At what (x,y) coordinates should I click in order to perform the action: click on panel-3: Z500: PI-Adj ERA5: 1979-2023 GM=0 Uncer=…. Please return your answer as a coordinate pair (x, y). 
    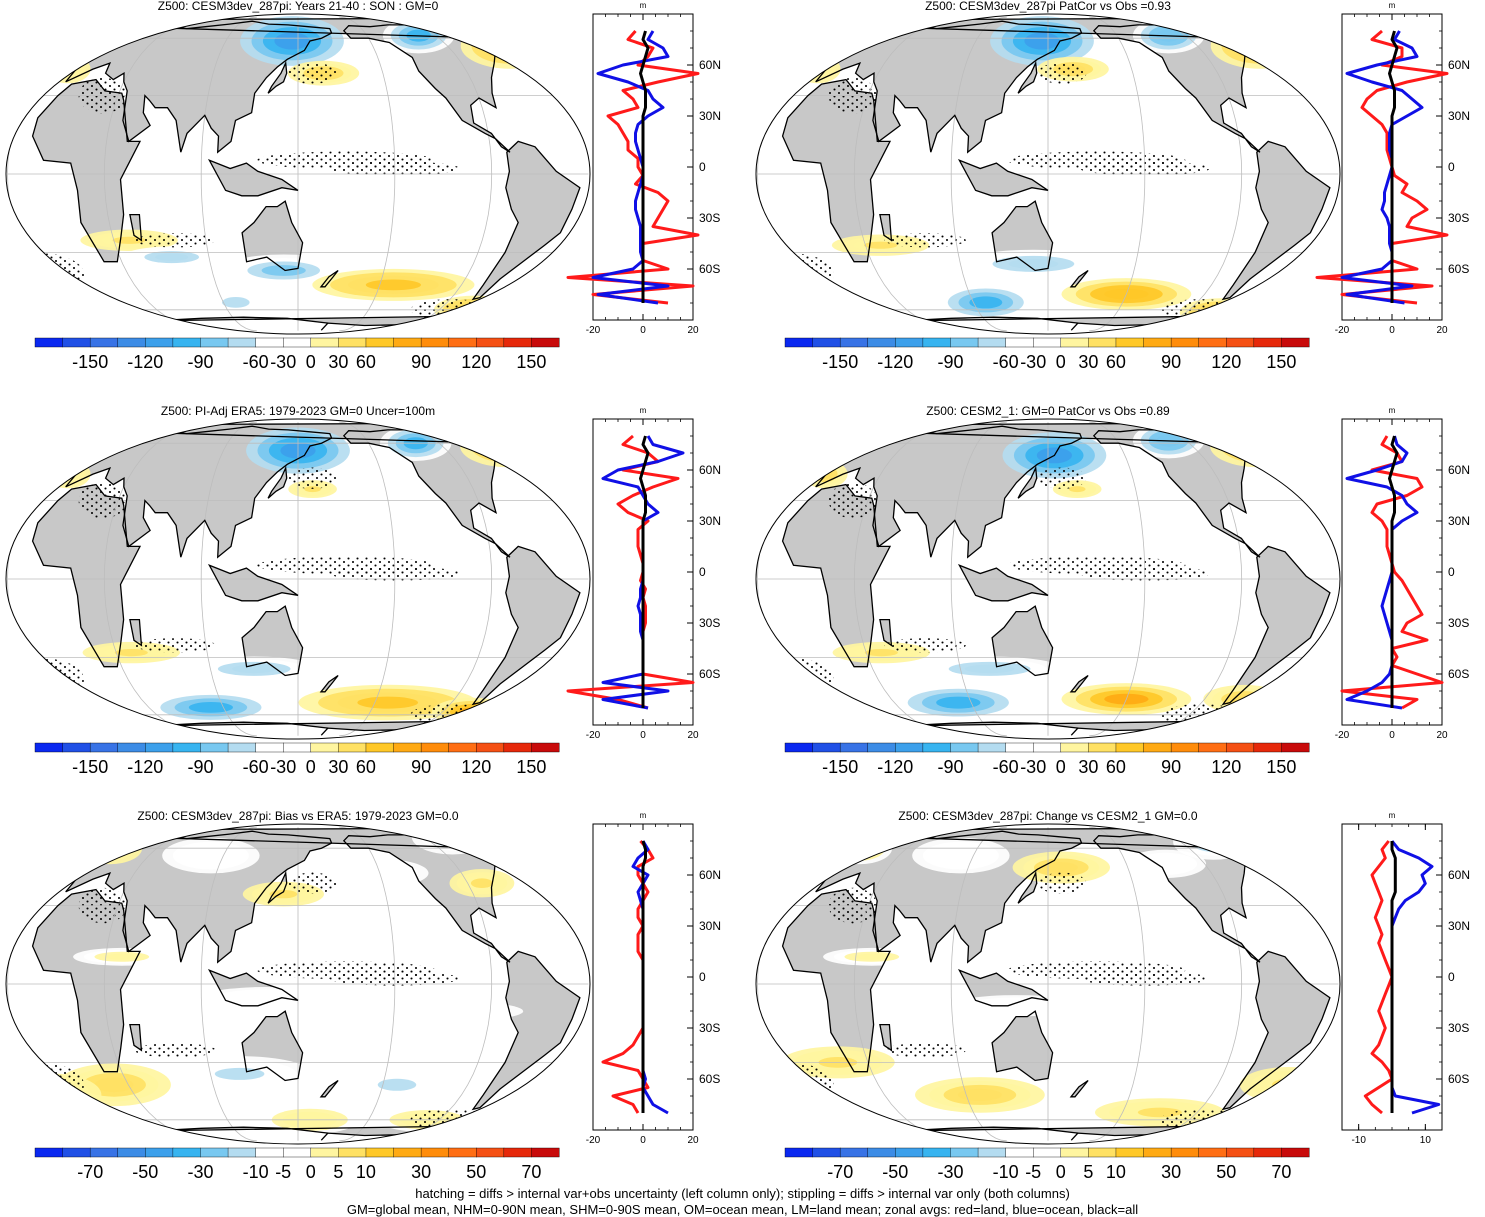
    Looking at the image, I should click on (363, 590).